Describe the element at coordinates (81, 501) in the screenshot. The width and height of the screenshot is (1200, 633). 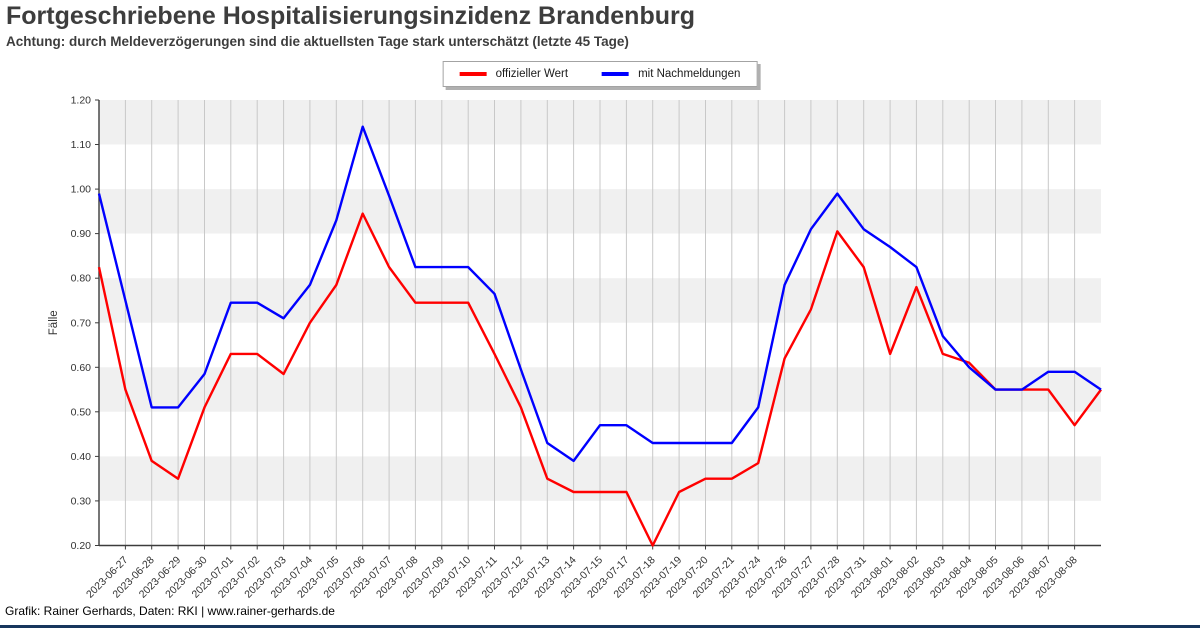
I see `svg-text: 0.30` at that location.